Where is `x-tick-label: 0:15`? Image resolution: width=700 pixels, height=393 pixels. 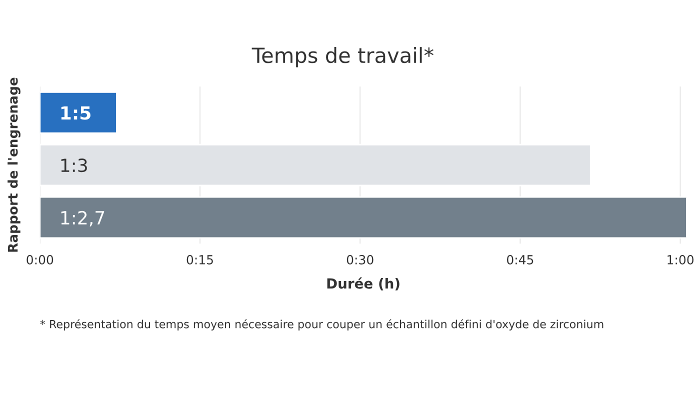 x-tick-label: 0:15 is located at coordinates (199, 259).